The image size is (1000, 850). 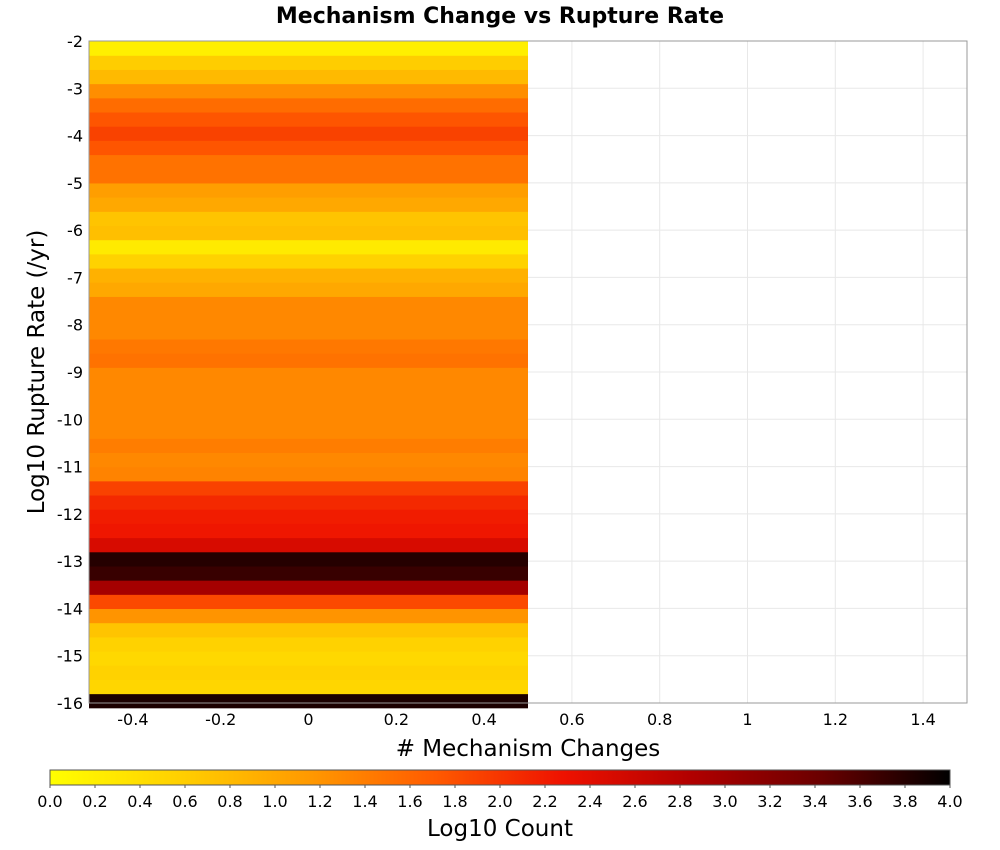 What do you see at coordinates (70, 703) in the screenshot?
I see `y-tick-label: -16` at bounding box center [70, 703].